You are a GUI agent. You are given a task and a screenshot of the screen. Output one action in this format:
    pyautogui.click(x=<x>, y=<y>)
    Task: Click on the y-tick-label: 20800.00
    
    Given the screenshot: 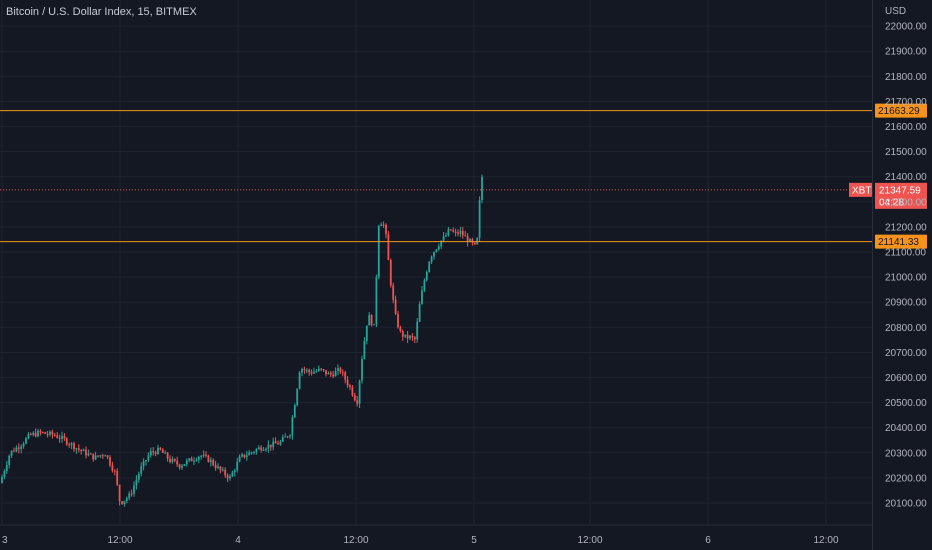 What is the action you would take?
    pyautogui.click(x=906, y=328)
    